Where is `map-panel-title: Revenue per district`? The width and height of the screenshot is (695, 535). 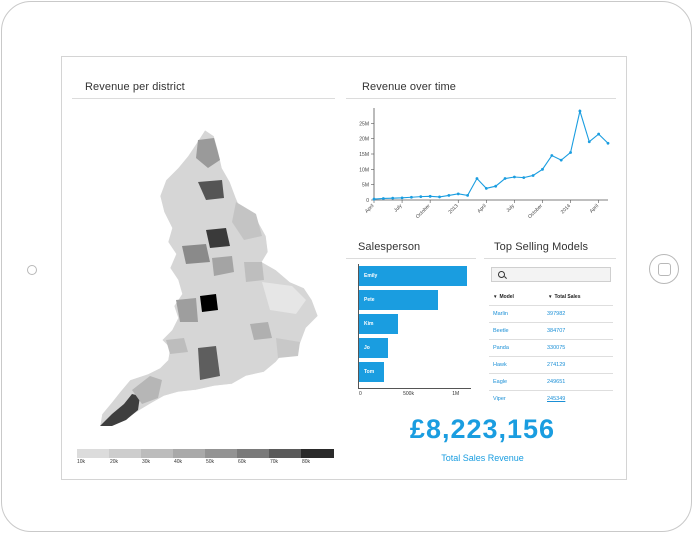
map-panel-title: Revenue per district is located at coordinates (135, 87).